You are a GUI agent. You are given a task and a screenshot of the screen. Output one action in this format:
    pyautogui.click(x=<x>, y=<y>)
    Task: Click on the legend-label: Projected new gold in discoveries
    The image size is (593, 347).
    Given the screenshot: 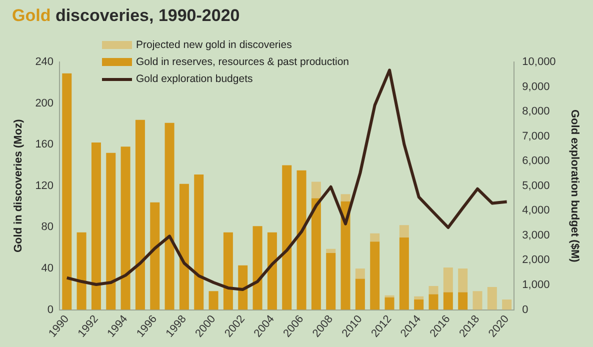 What is the action you would take?
    pyautogui.click(x=214, y=45)
    